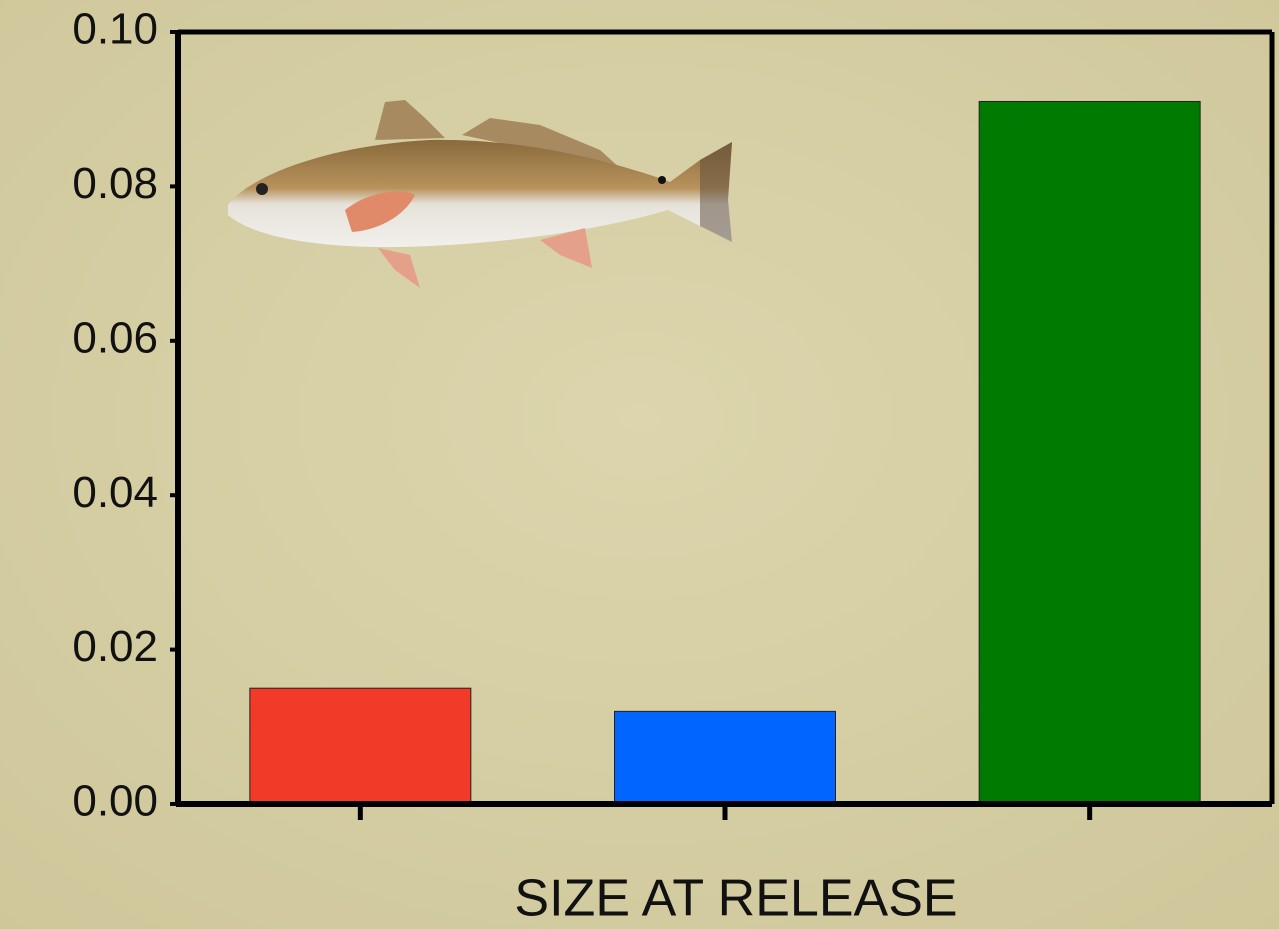 Image resolution: width=1279 pixels, height=929 pixels. Describe the element at coordinates (115, 646) in the screenshot. I see `y-tick-label: 0.02` at that location.